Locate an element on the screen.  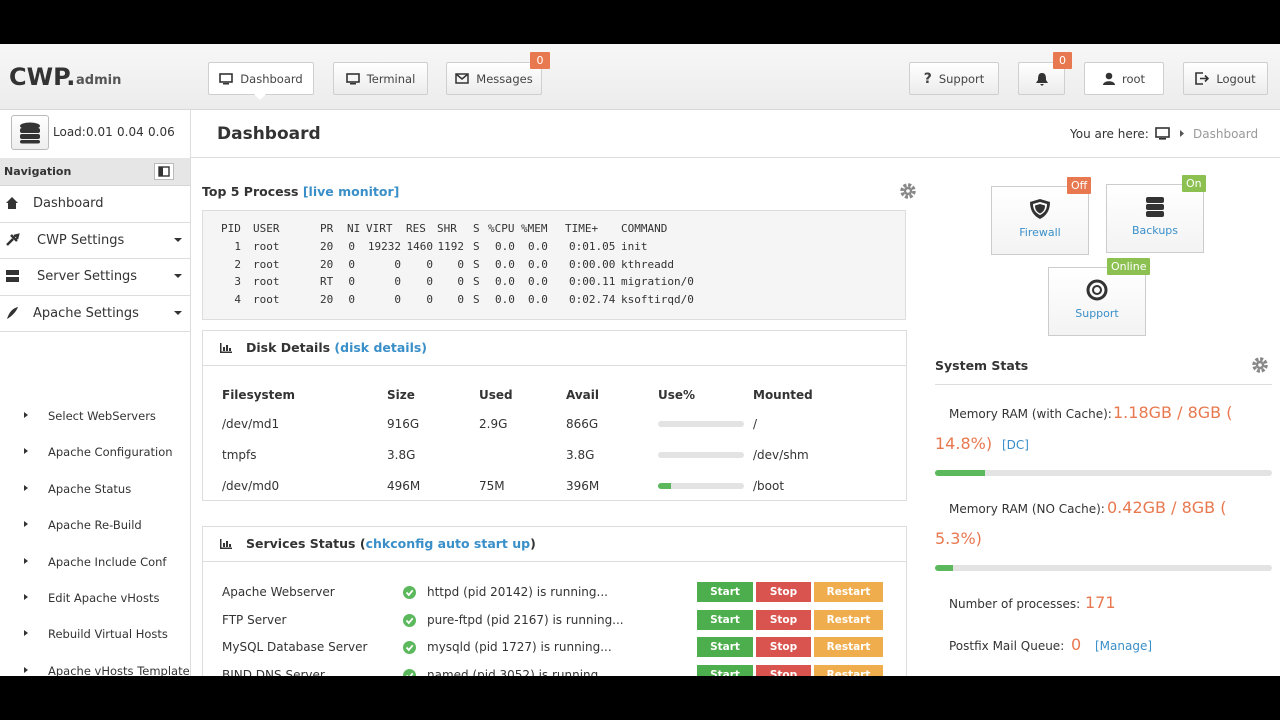
load-value: 0.01 is located at coordinates (99, 132).